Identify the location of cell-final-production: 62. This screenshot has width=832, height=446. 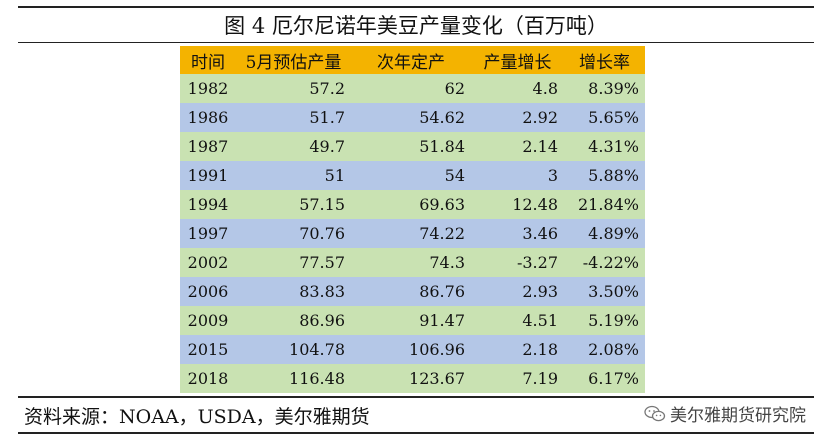
(411, 88).